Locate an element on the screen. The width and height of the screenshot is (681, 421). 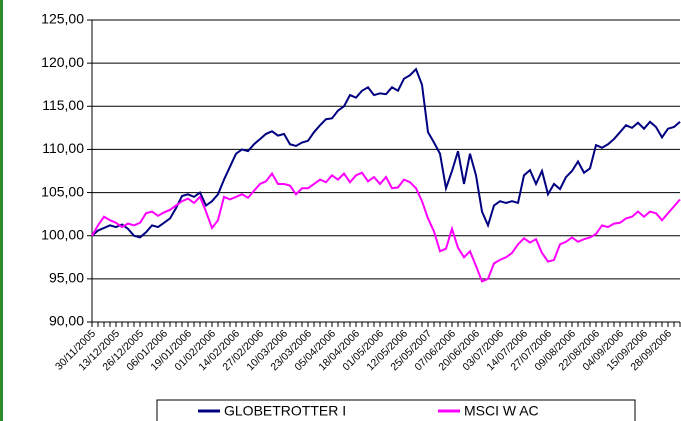
legend-label: MSCI W AC is located at coordinates (501, 411).